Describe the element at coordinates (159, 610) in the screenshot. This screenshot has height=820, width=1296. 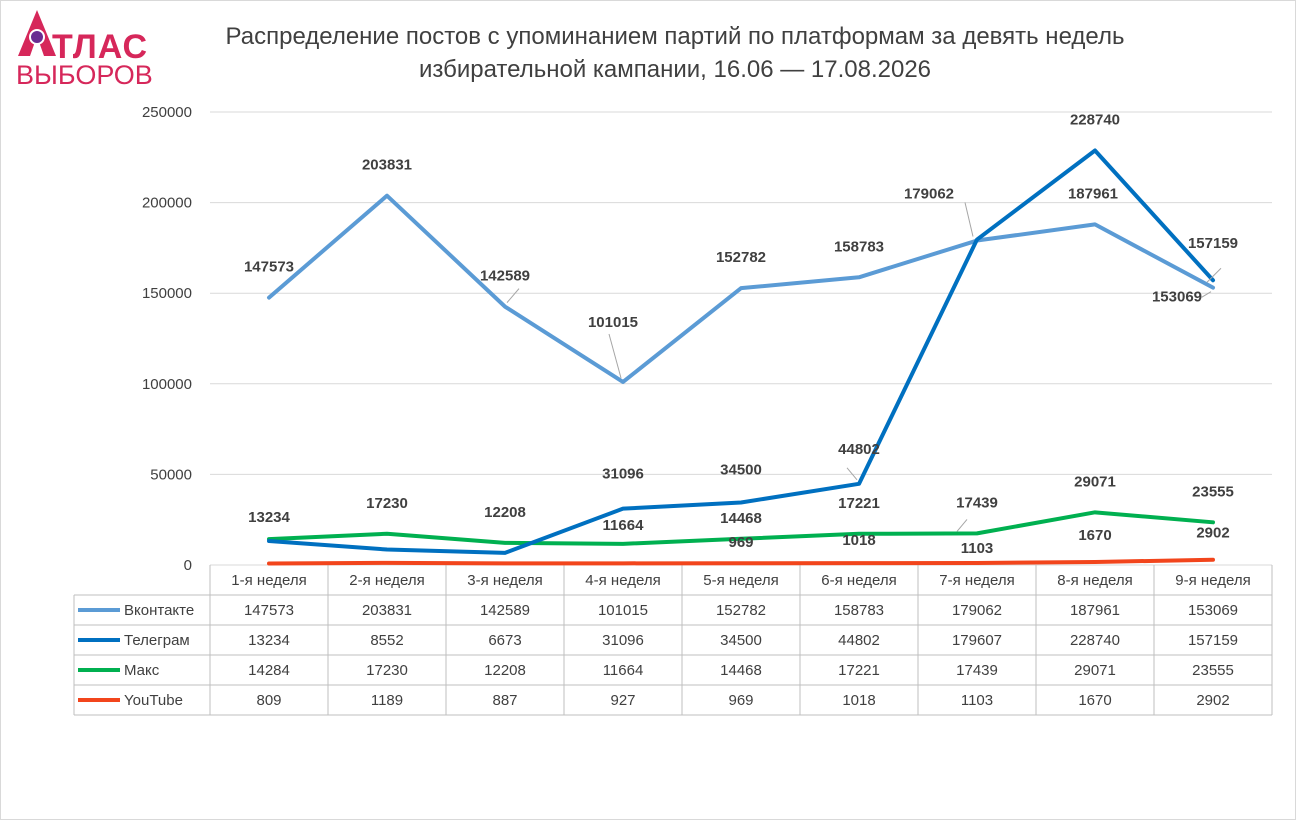
I see `legend-label: Вконтакте` at that location.